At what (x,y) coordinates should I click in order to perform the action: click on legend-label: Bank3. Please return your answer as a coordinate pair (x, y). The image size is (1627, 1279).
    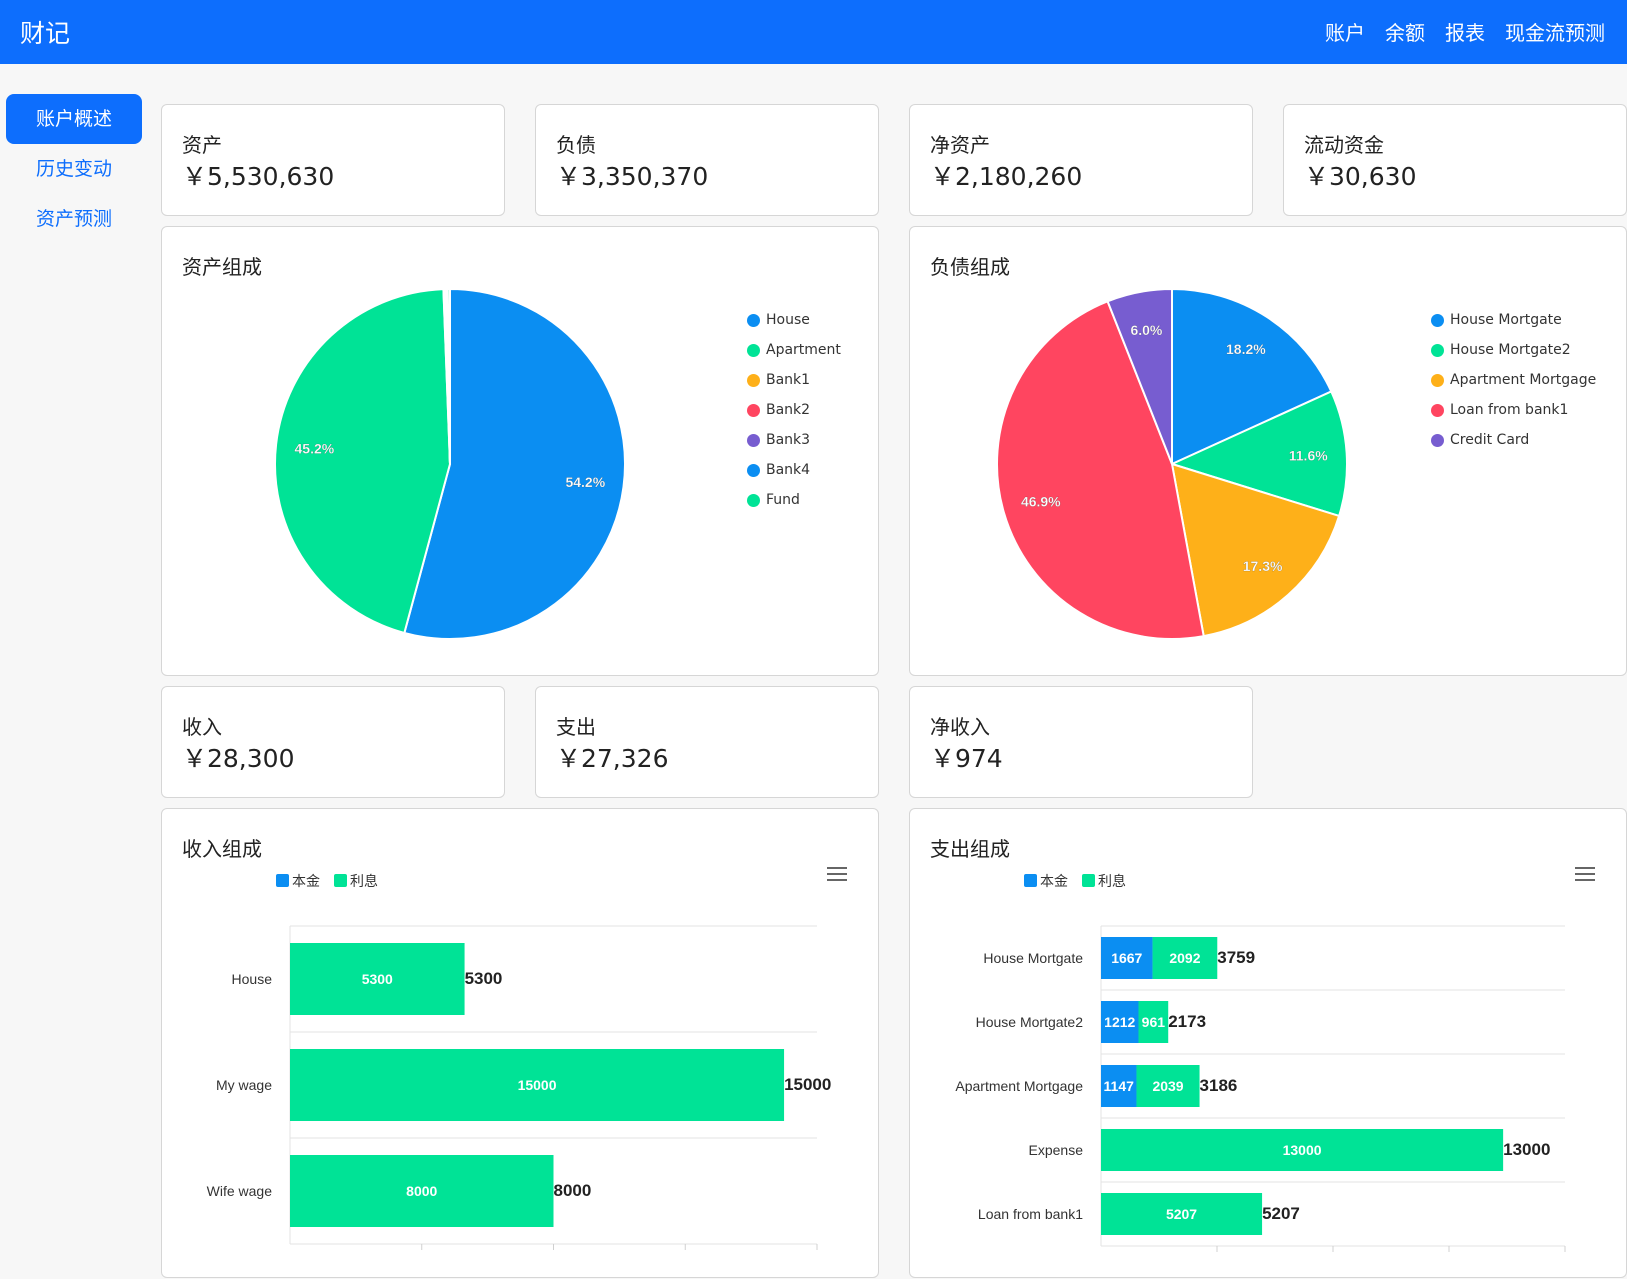
    Looking at the image, I should click on (788, 440).